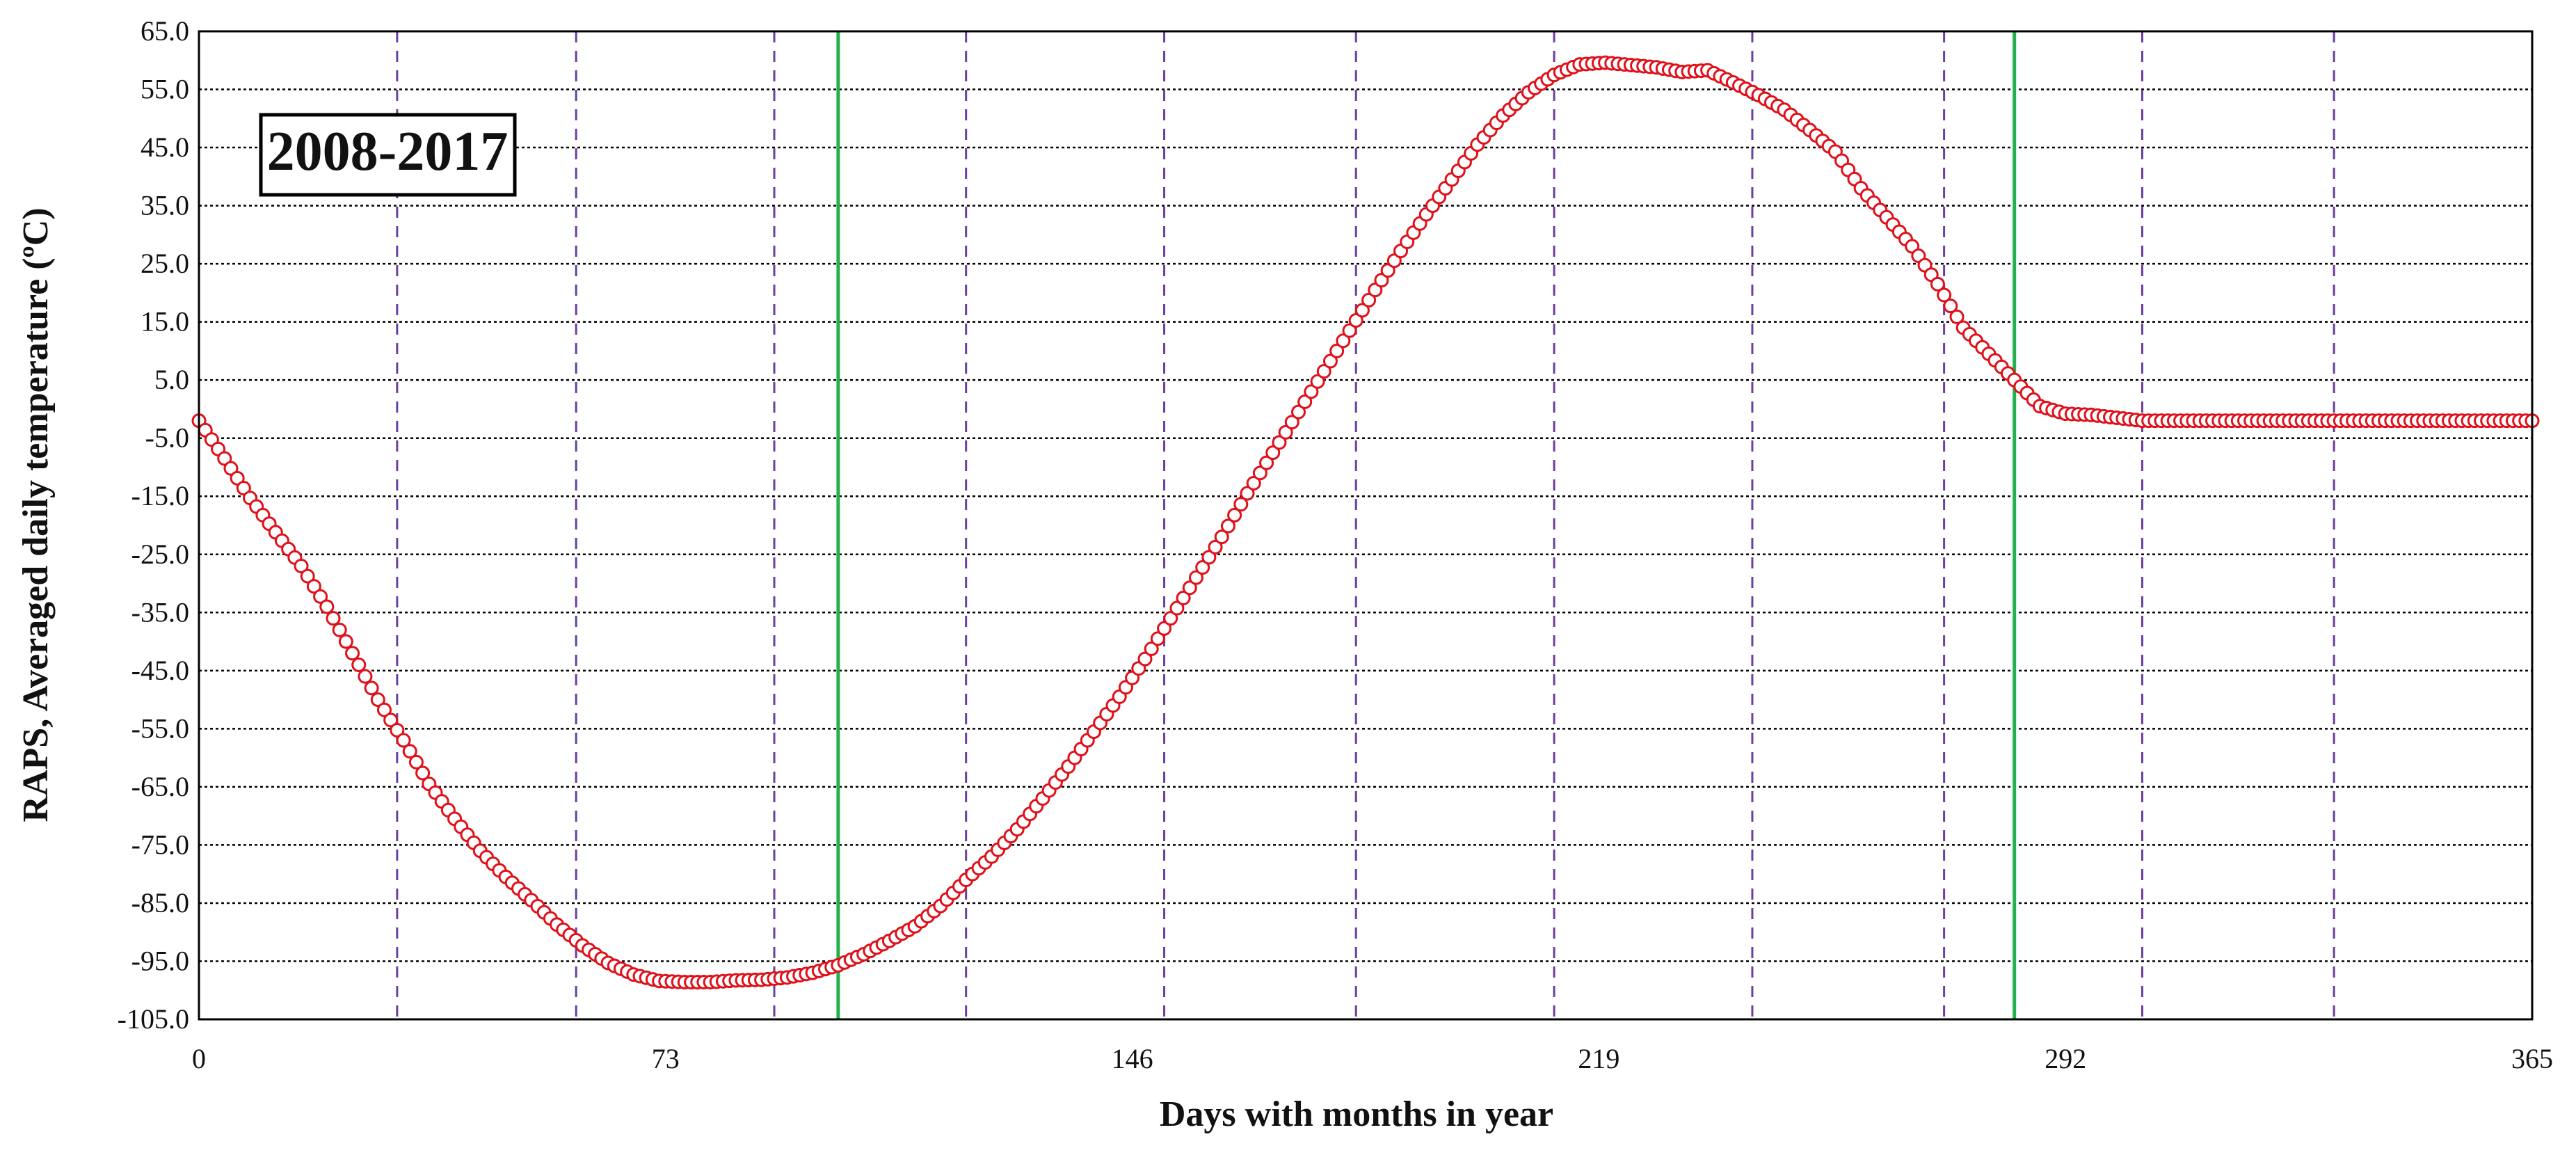 The height and width of the screenshot is (1155, 2576). Describe the element at coordinates (1132, 1058) in the screenshot. I see `x-tick-label: 146` at that location.